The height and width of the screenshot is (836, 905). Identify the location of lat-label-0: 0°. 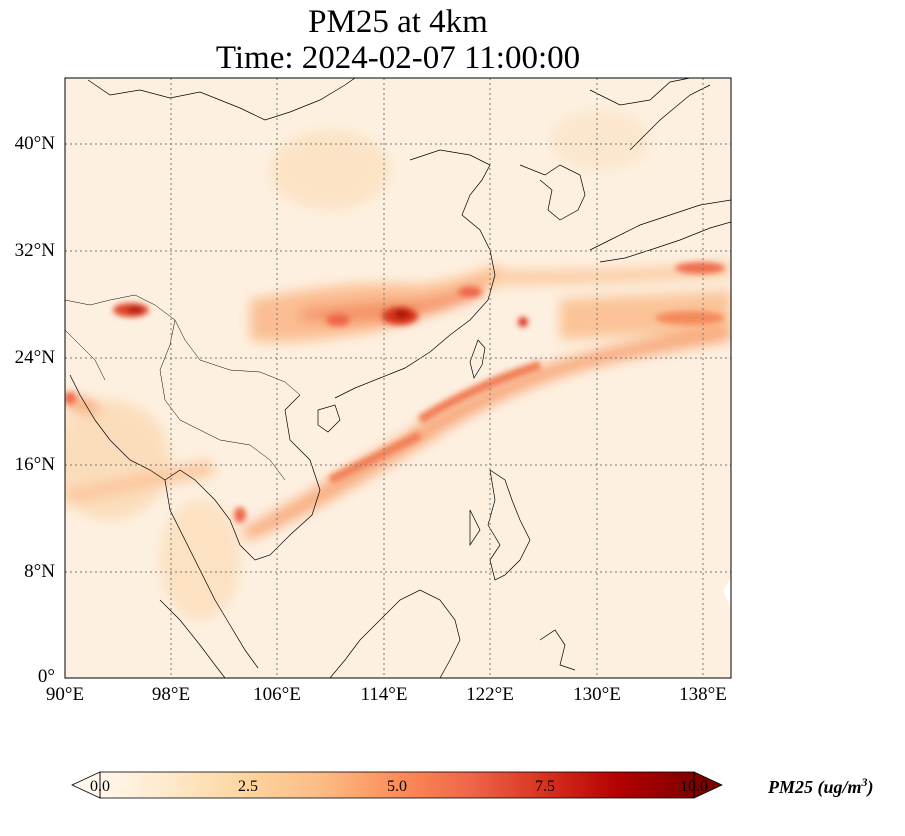
(46, 676).